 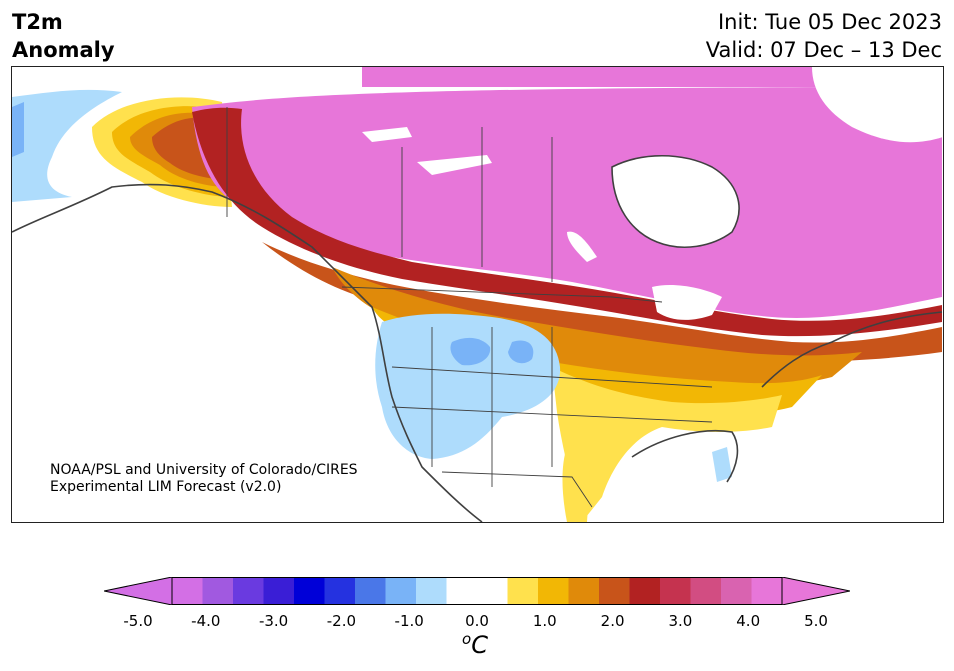 What do you see at coordinates (477, 621) in the screenshot?
I see `colorbar-tick-label: 0.0` at bounding box center [477, 621].